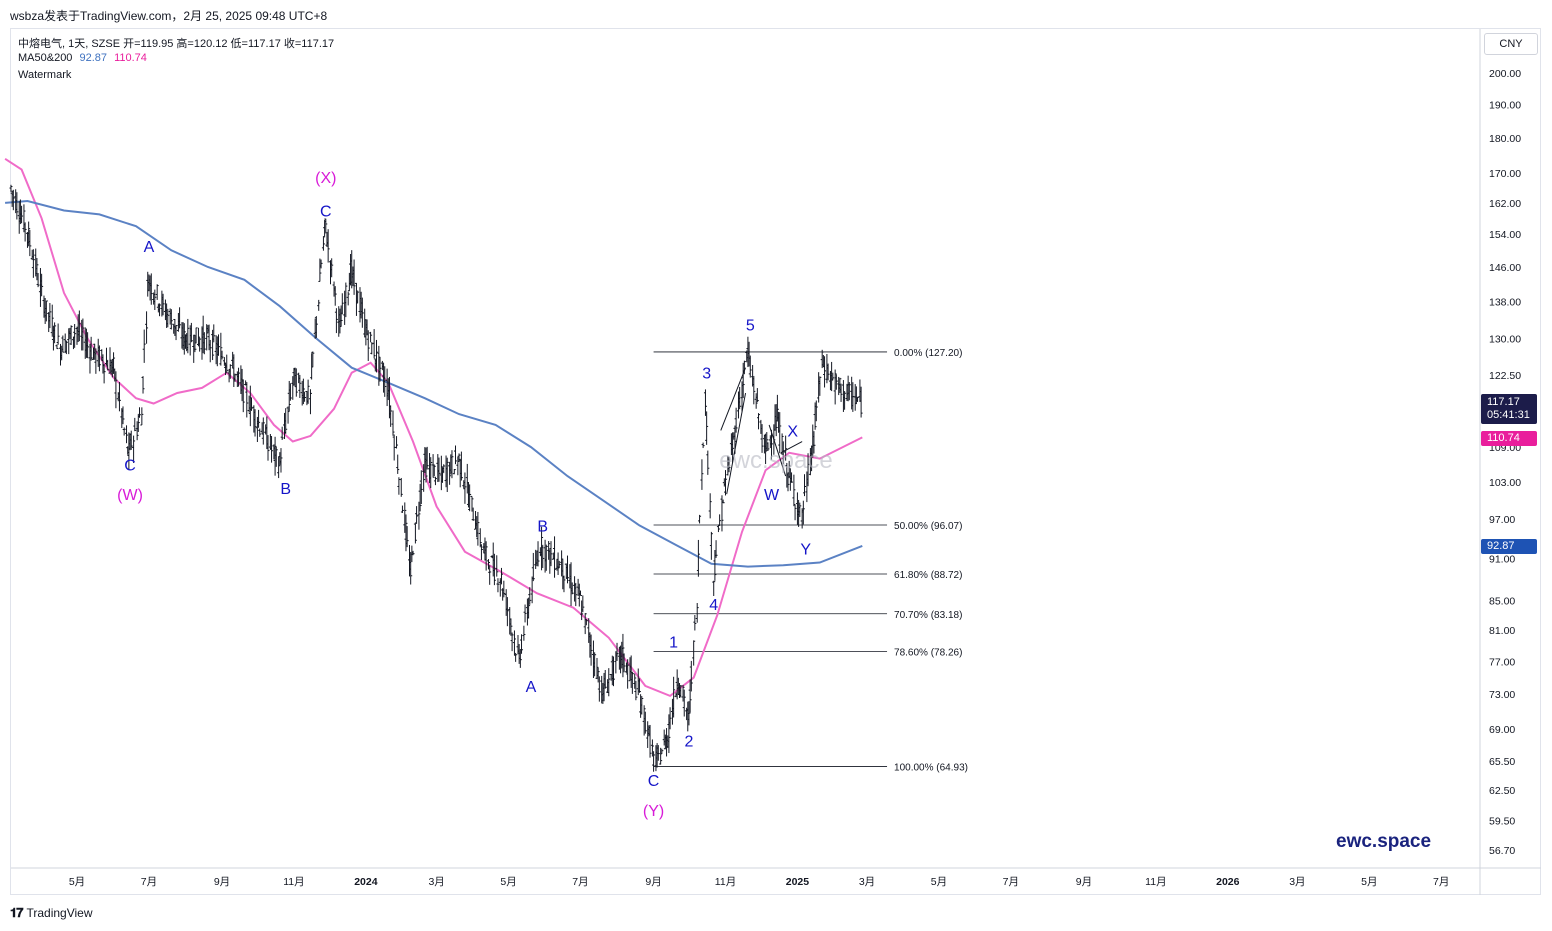 The height and width of the screenshot is (931, 1552). What do you see at coordinates (1384, 841) in the screenshot?
I see `ewc-watermark: ewc.space` at bounding box center [1384, 841].